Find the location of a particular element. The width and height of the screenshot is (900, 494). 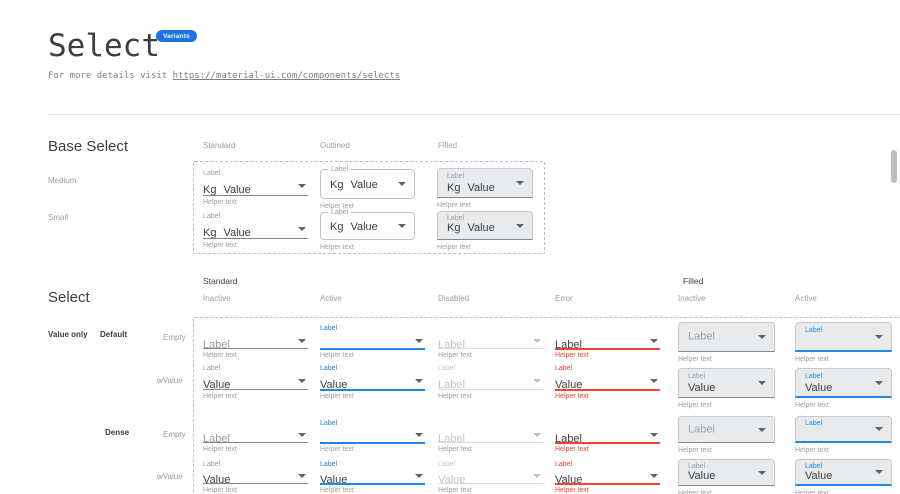

select-cell-nw-std-2: Label Value Helper text is located at coordinates (490, 477).